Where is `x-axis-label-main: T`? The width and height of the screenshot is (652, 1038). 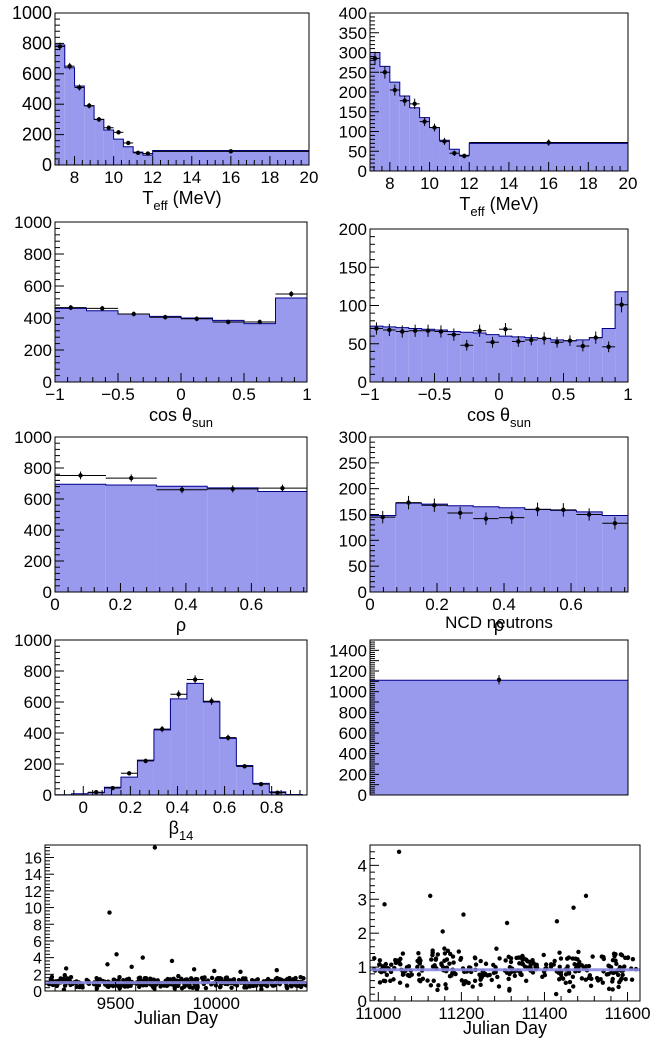 x-axis-label-main: T is located at coordinates (147, 198).